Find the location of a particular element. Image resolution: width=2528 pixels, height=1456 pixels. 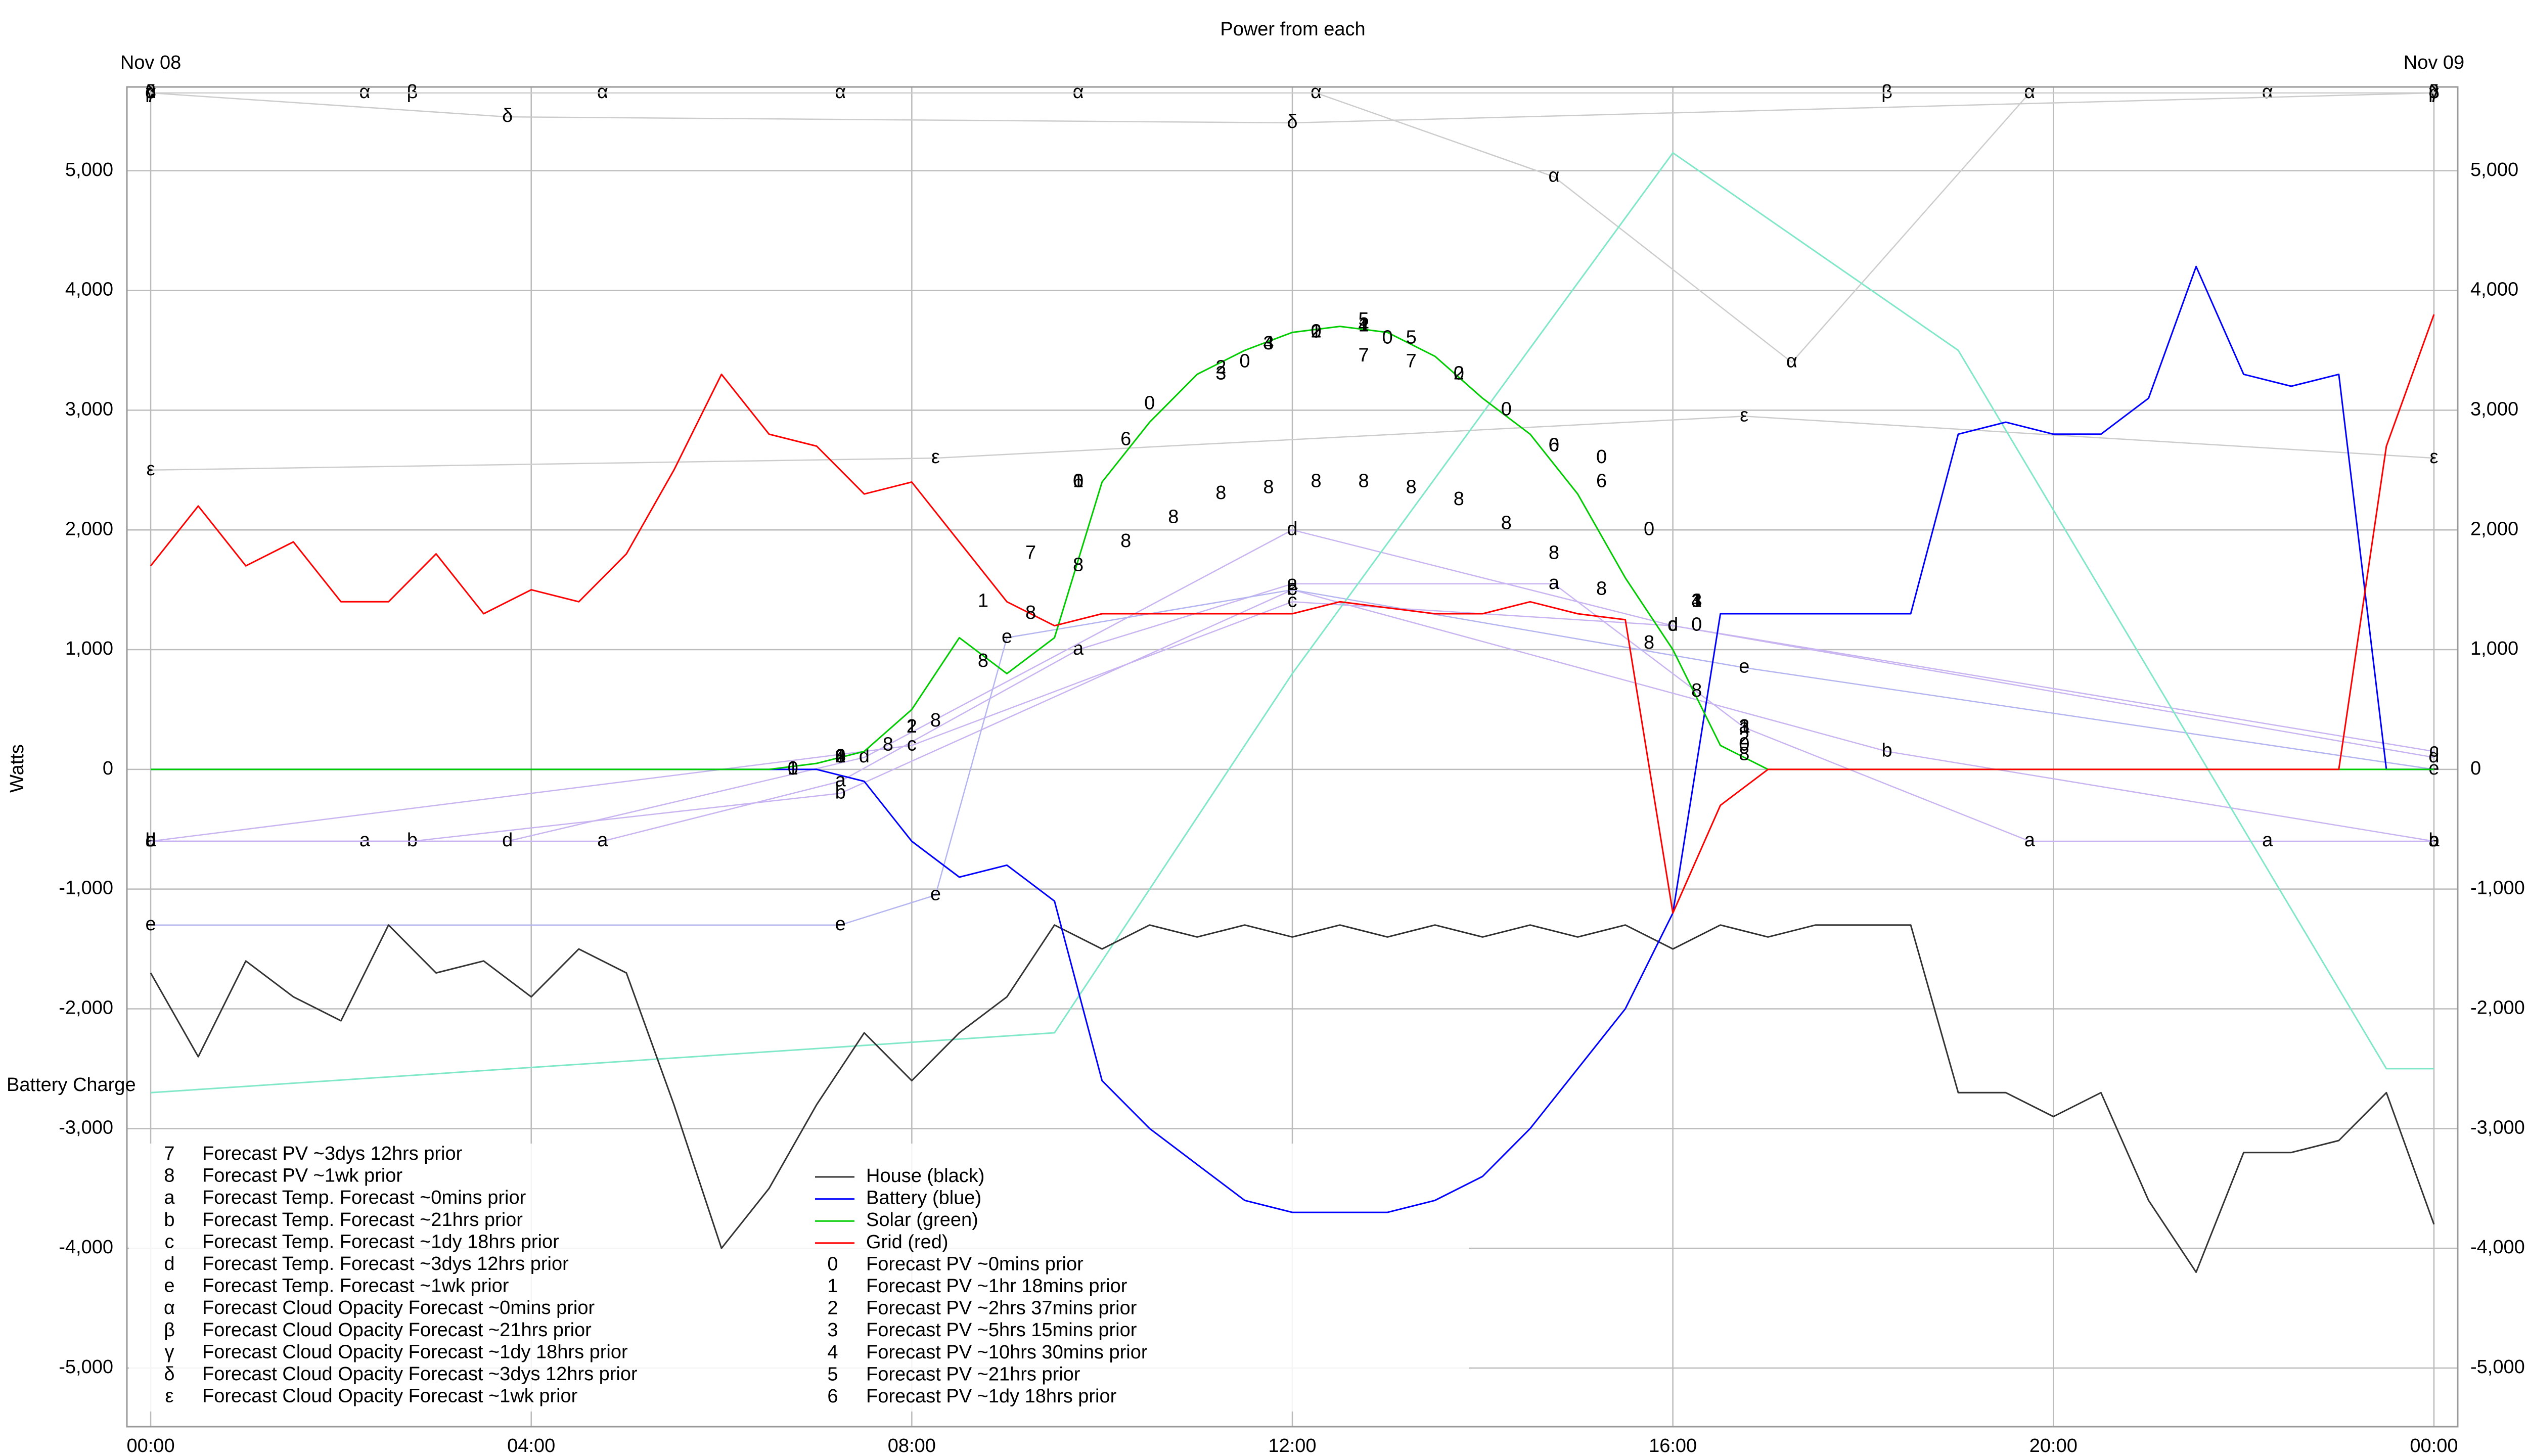

y-tick-label-right: -3,000 is located at coordinates (2497, 1127).